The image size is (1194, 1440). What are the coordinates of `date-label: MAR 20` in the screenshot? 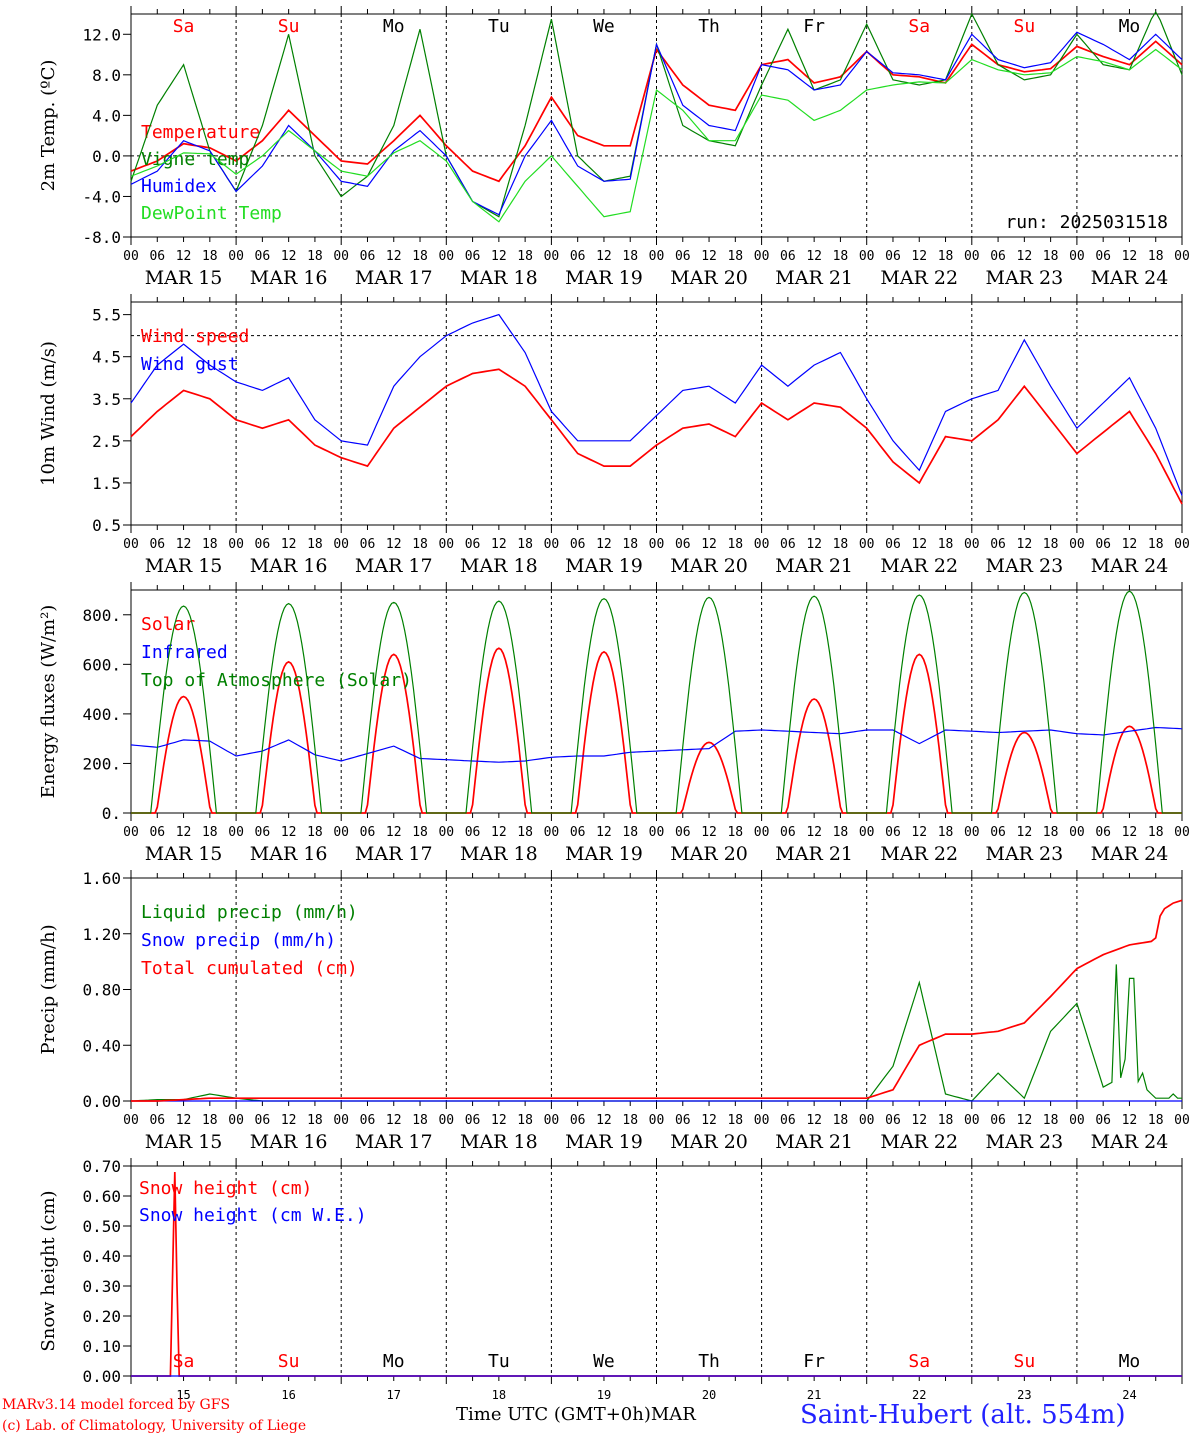 It's located at (709, 278).